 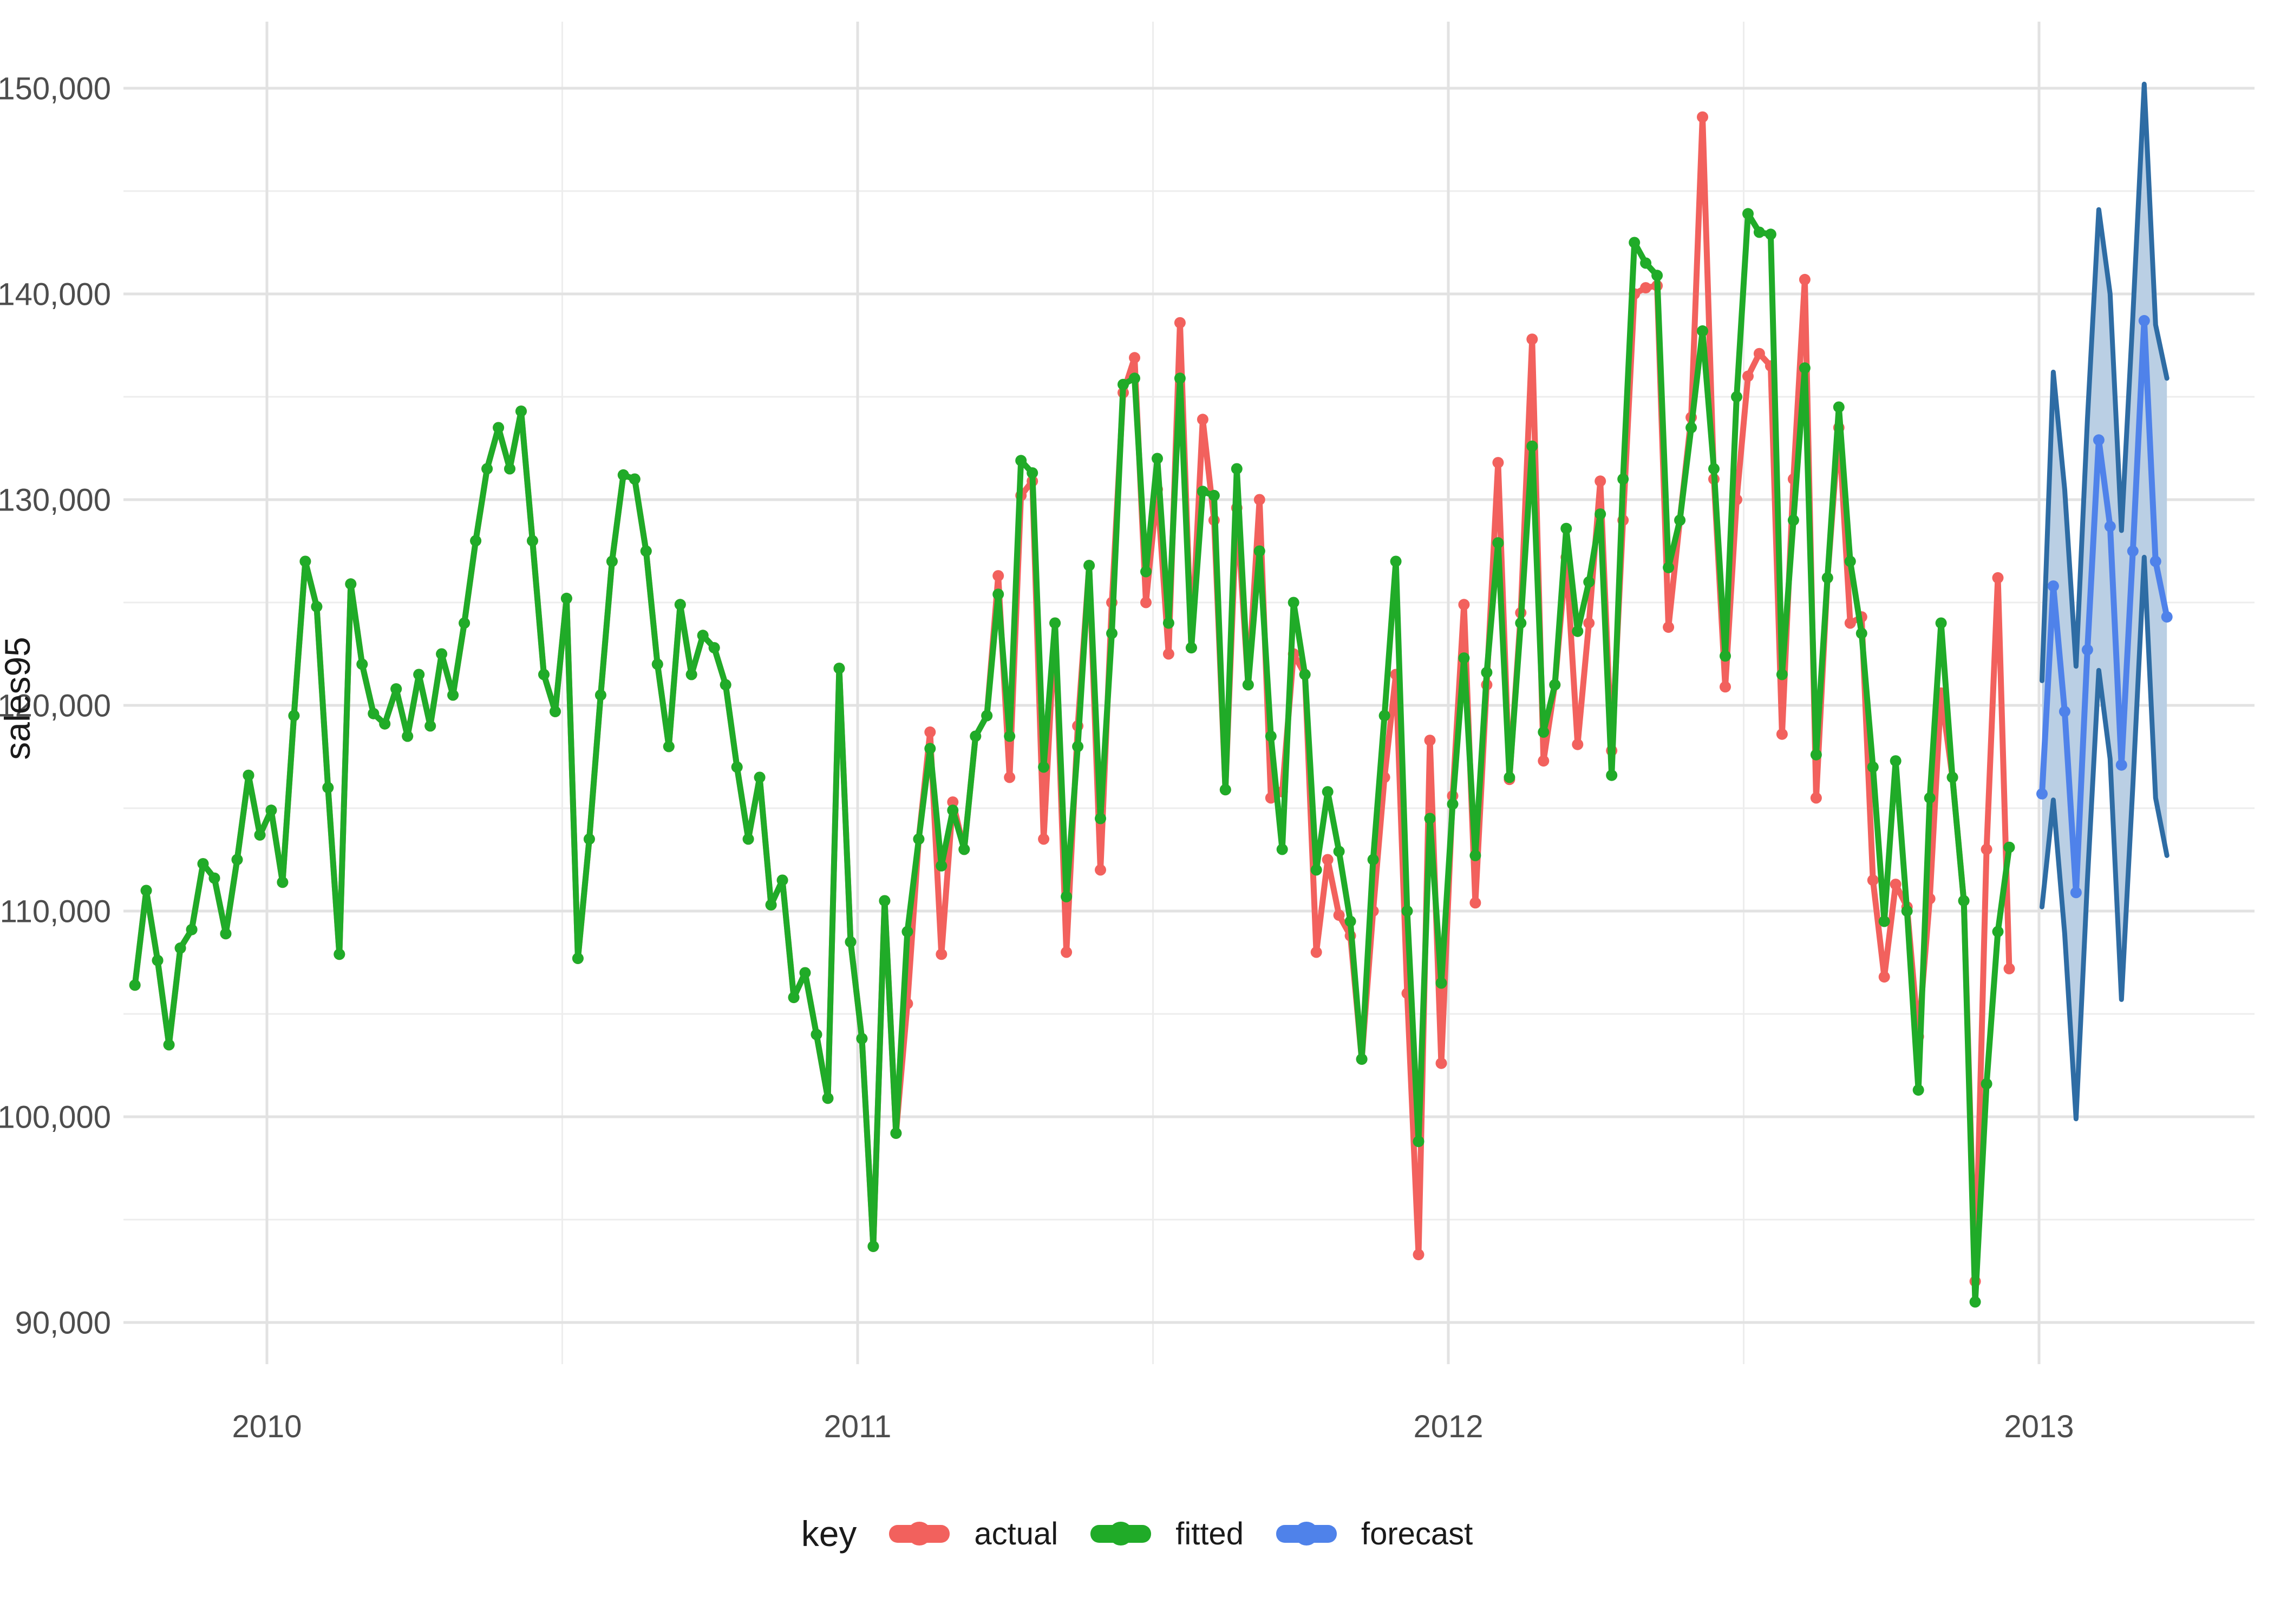 I want to click on actual-line-swatch-icon, so click(x=920, y=1534).